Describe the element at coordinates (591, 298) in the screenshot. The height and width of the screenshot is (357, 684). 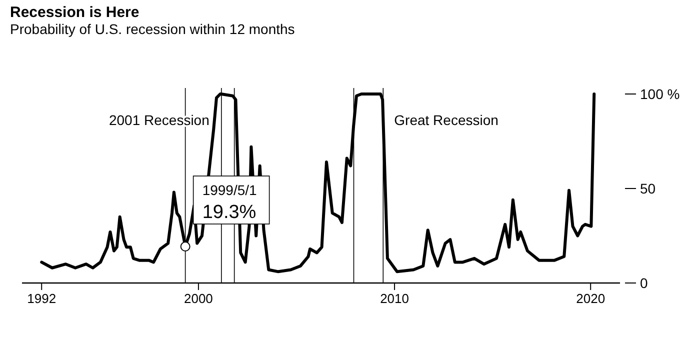
I see `x-tick-label: 2020` at that location.